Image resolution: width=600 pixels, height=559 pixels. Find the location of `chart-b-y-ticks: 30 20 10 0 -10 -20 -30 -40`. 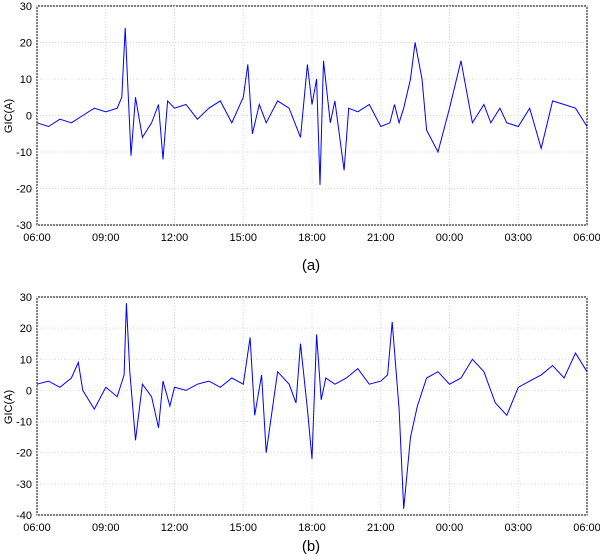

chart-b-y-ticks: 30 20 10 0 -10 -20 -30 -40 is located at coordinates (24, 407).